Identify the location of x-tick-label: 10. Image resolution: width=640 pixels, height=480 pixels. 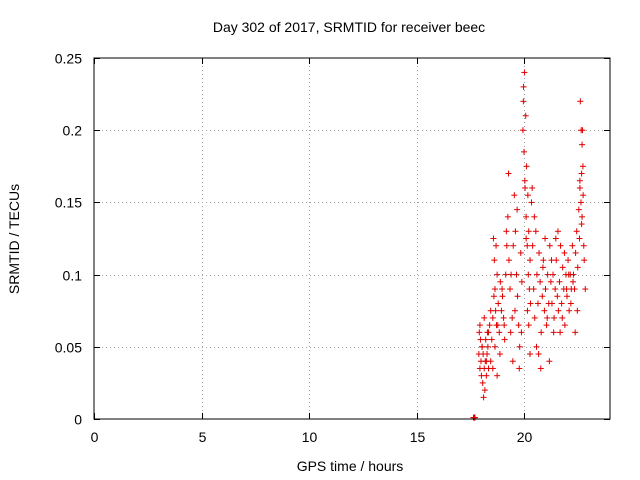
(310, 437).